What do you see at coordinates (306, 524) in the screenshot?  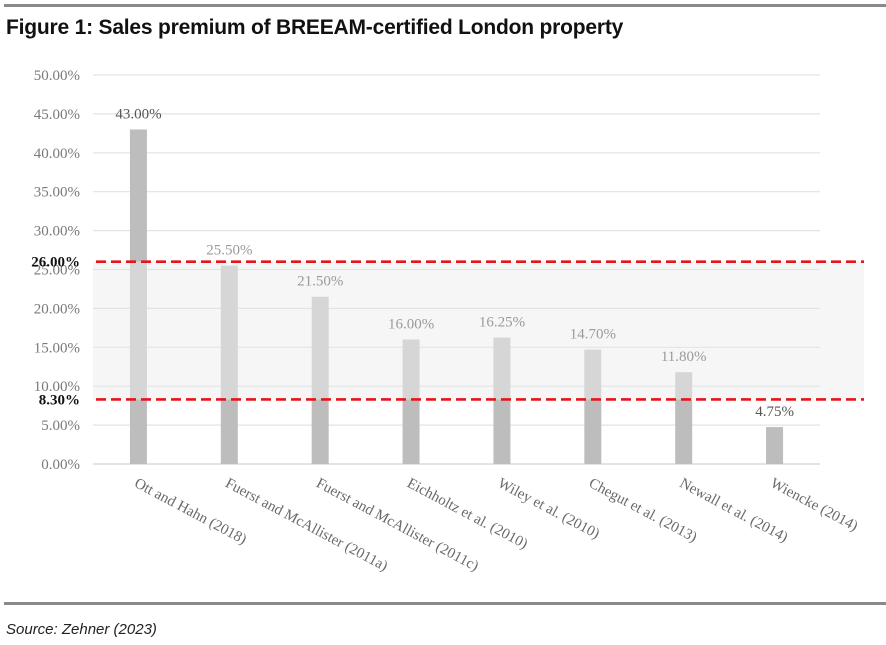 I see `category-label: Fuerst and McAllister (2011a)` at bounding box center [306, 524].